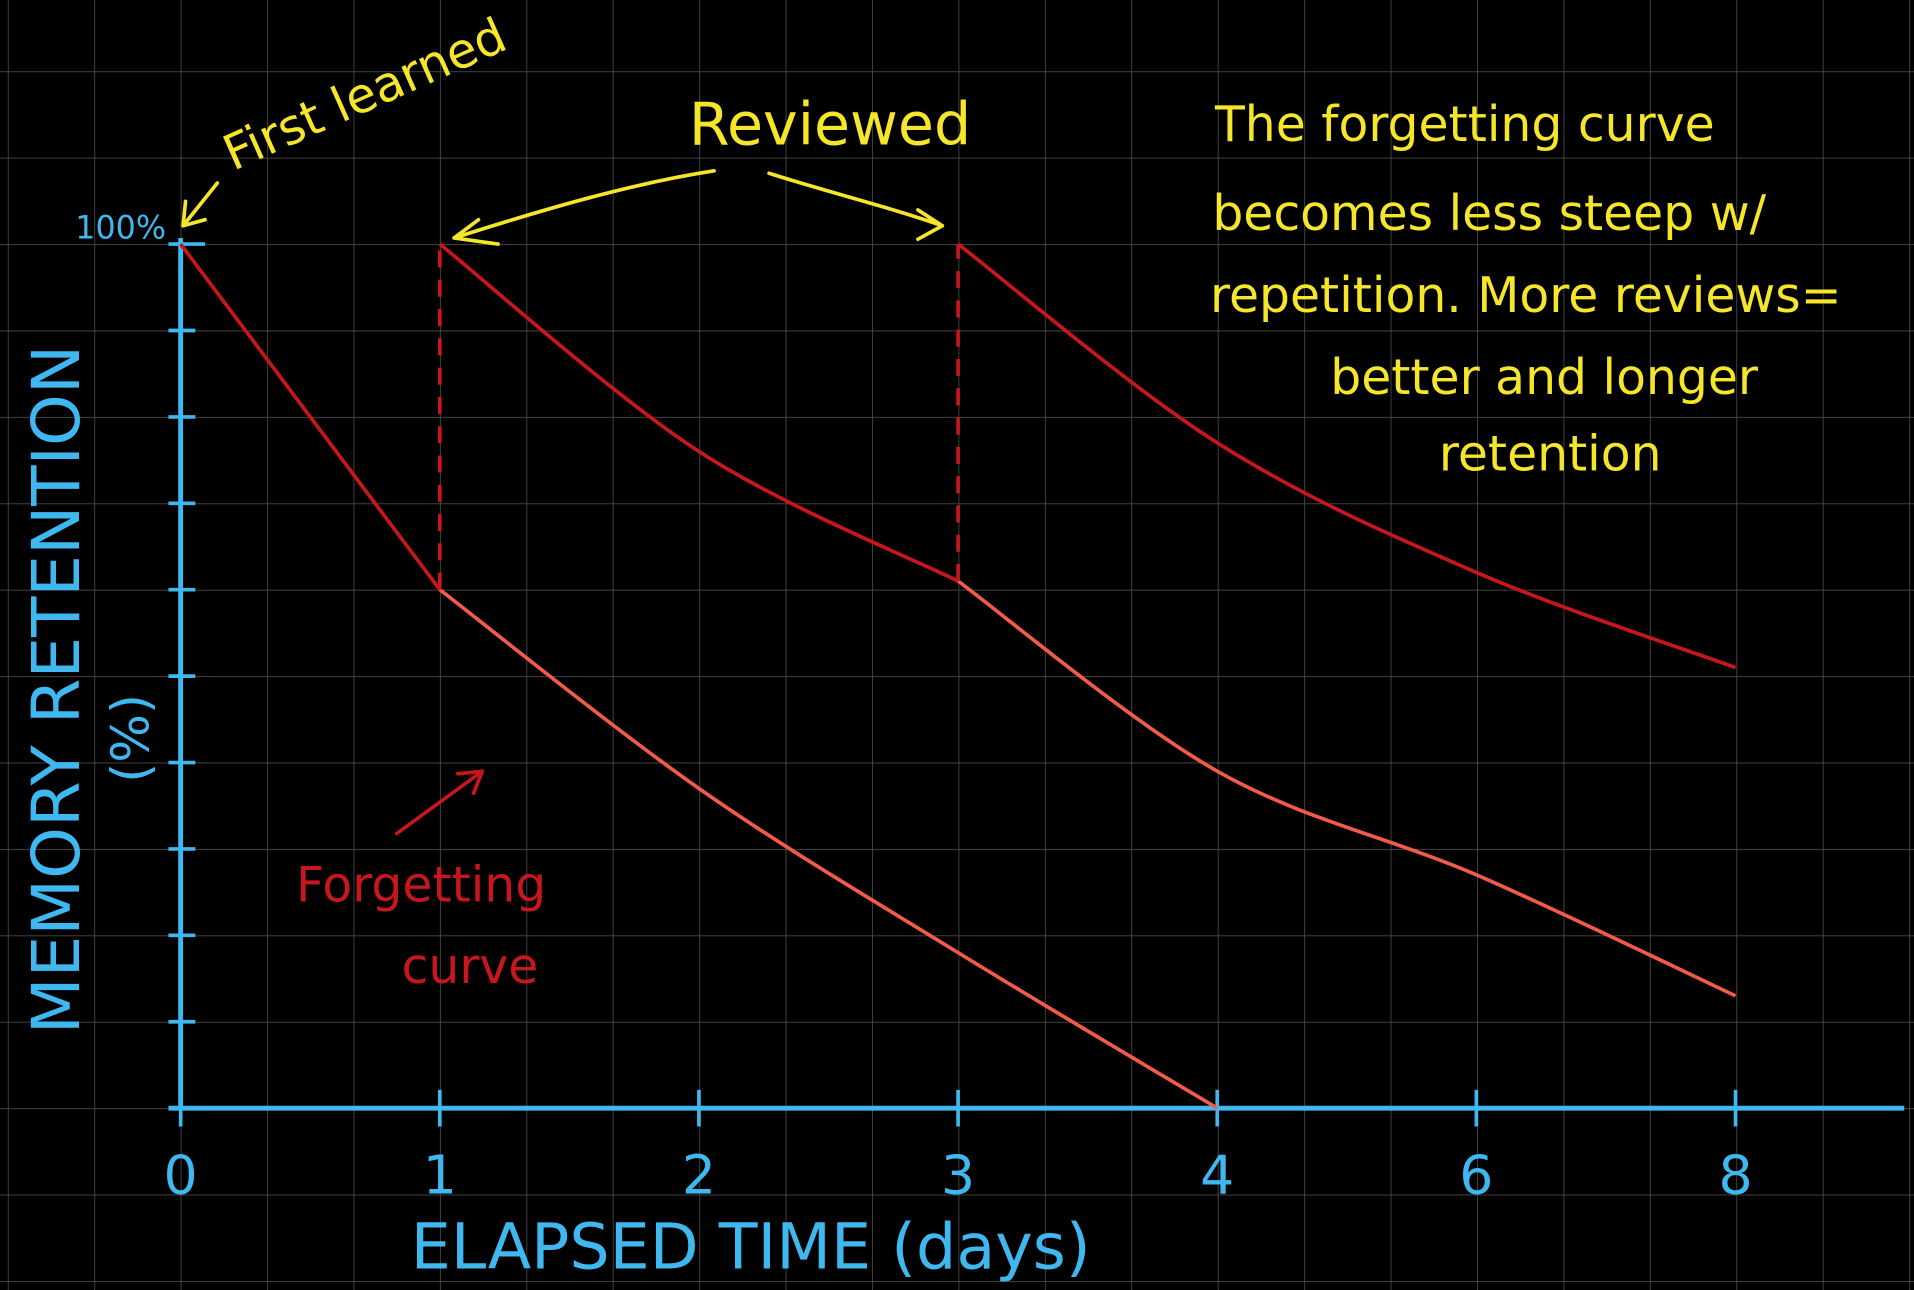 The height and width of the screenshot is (1290, 1914). I want to click on x-tick-label: 2, so click(699, 1175).